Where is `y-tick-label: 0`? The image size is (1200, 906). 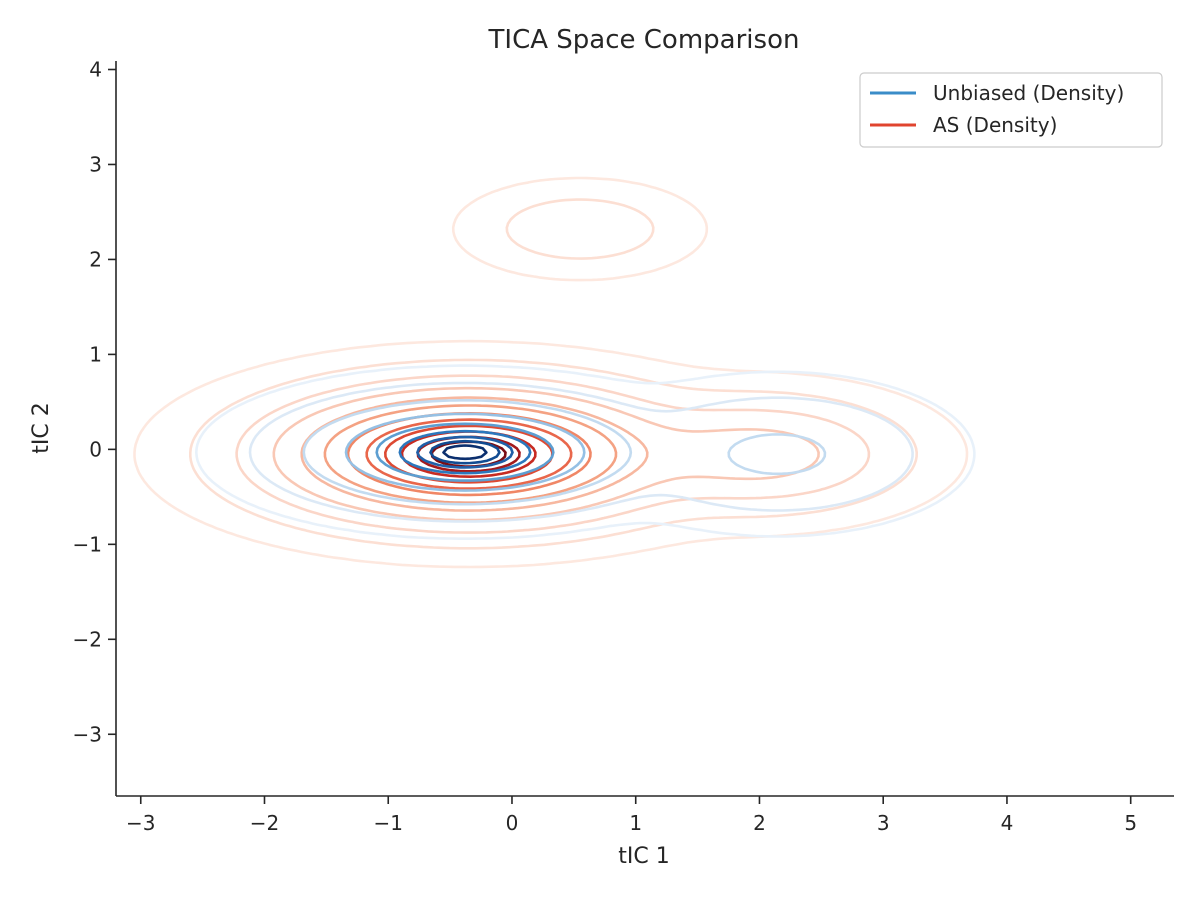
y-tick-label: 0 is located at coordinates (95, 449).